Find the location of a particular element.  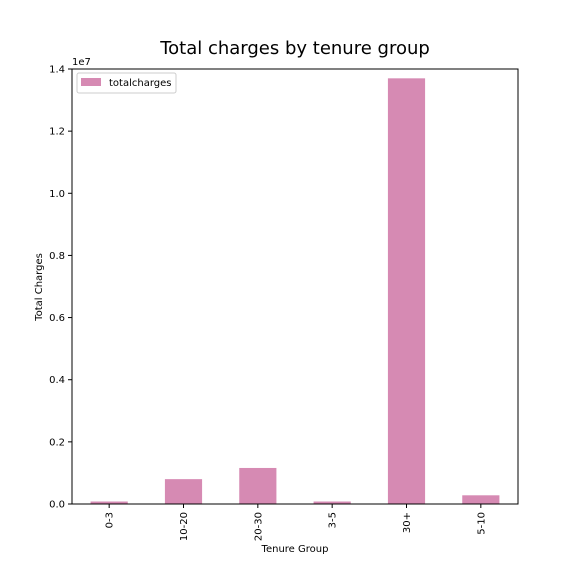

x-tick-label: 10-20 is located at coordinates (184, 526).